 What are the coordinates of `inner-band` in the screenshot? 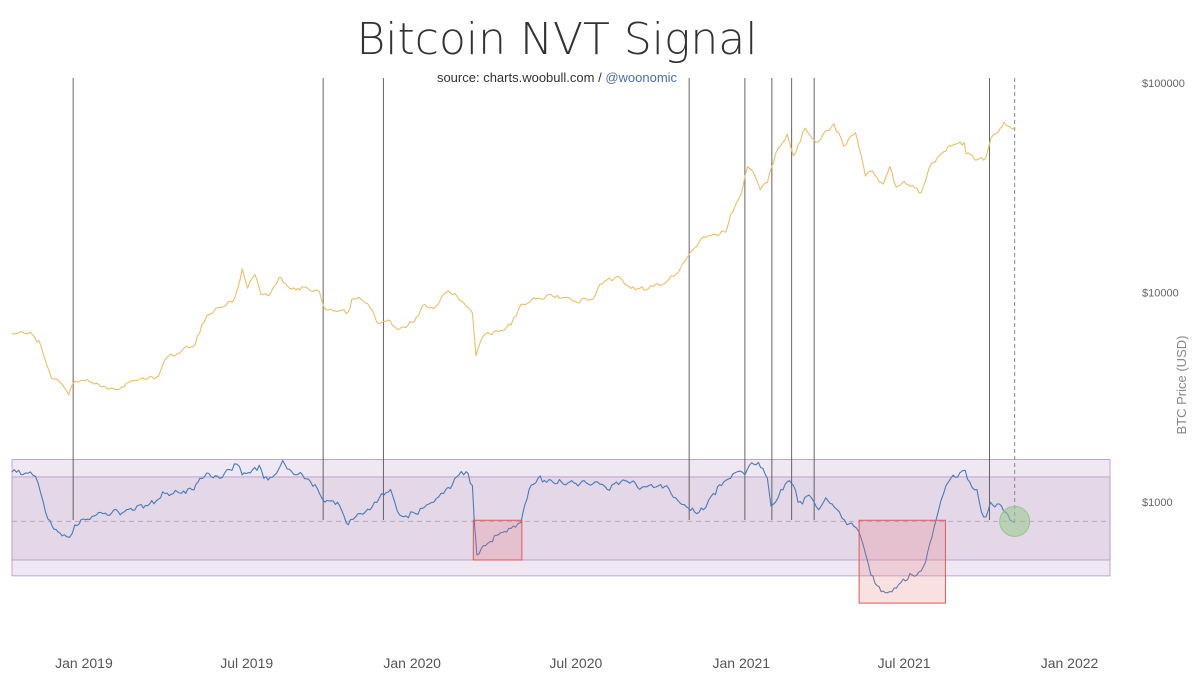 It's located at (561, 518).